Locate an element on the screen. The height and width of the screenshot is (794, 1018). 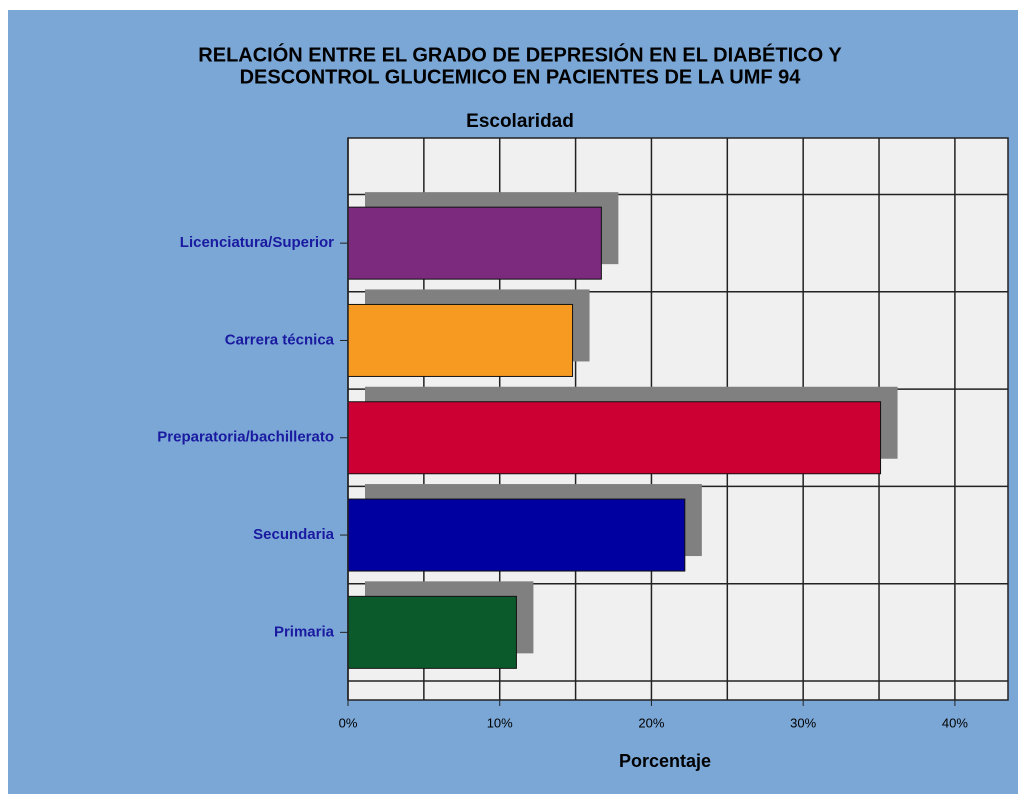
y-tick-label: Primaria is located at coordinates (304, 631).